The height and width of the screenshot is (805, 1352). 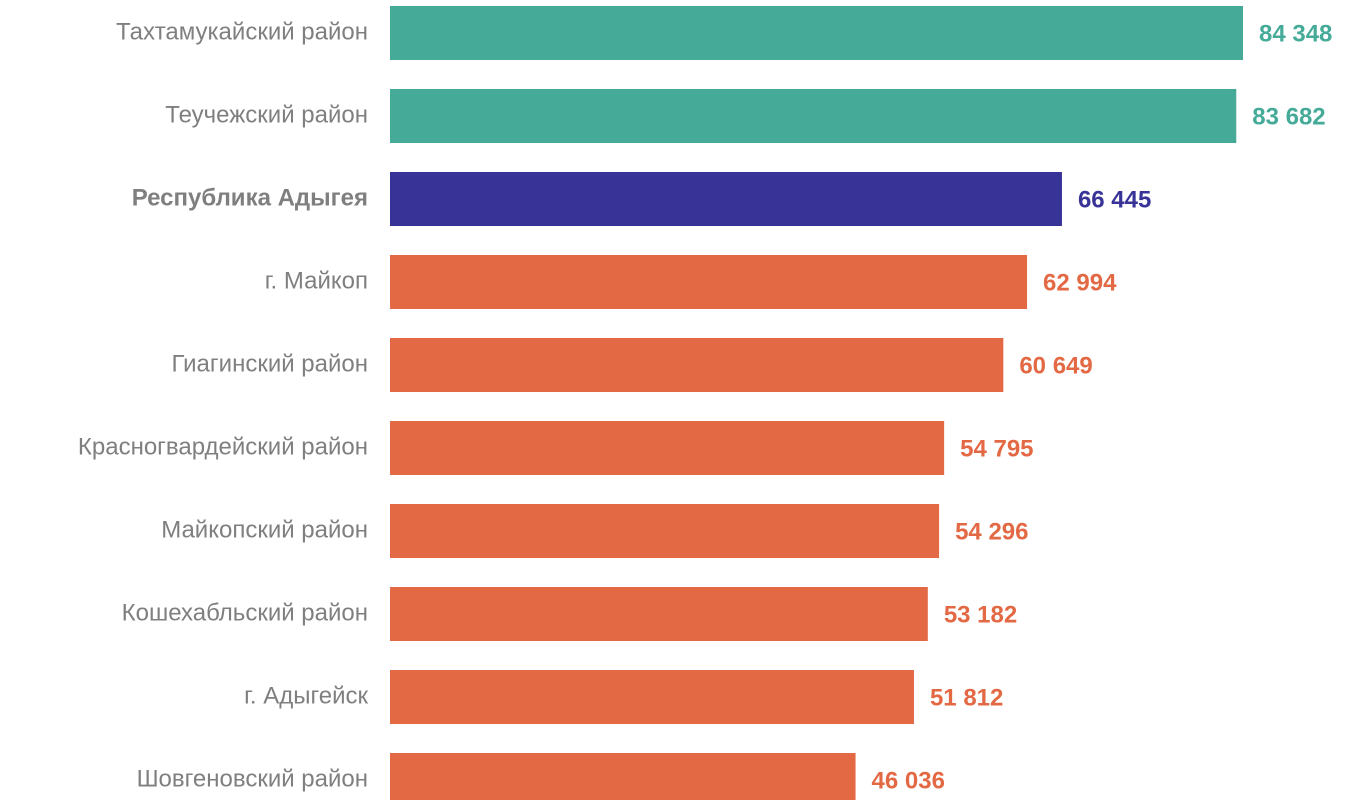 I want to click on value-label: 54 795, so click(x=996, y=448).